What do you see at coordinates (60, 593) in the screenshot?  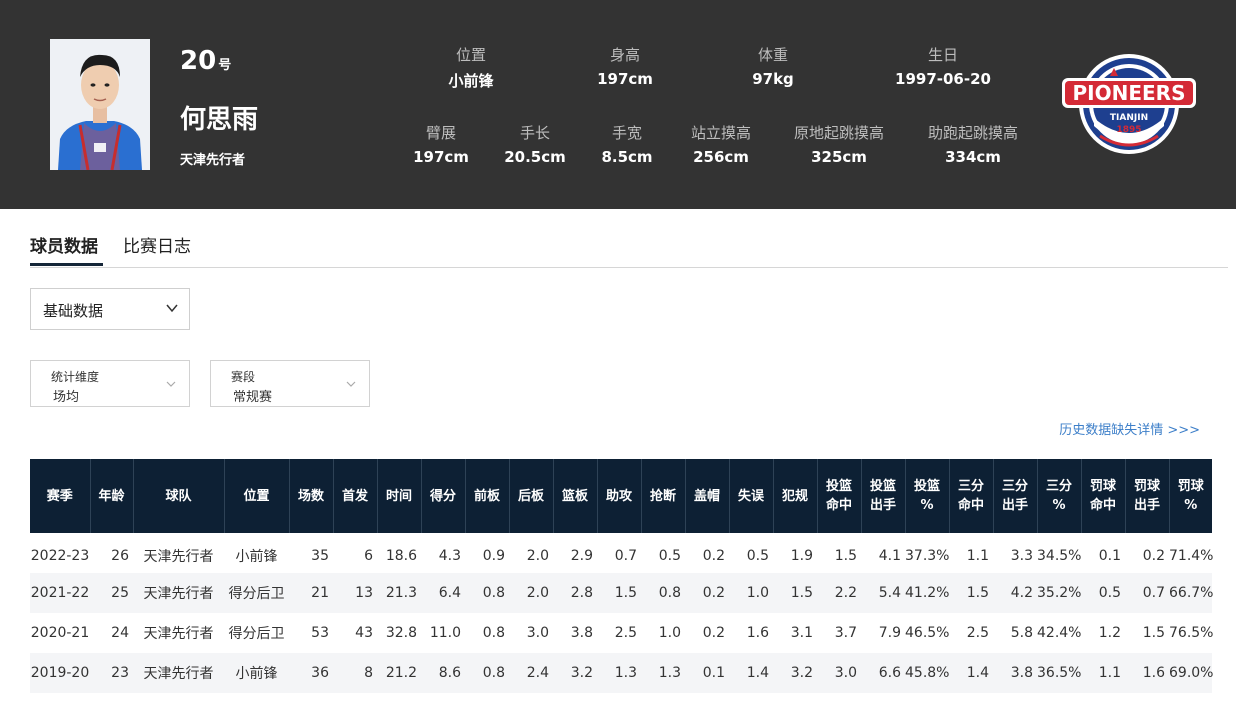 I see `table-cell: 2021-22` at bounding box center [60, 593].